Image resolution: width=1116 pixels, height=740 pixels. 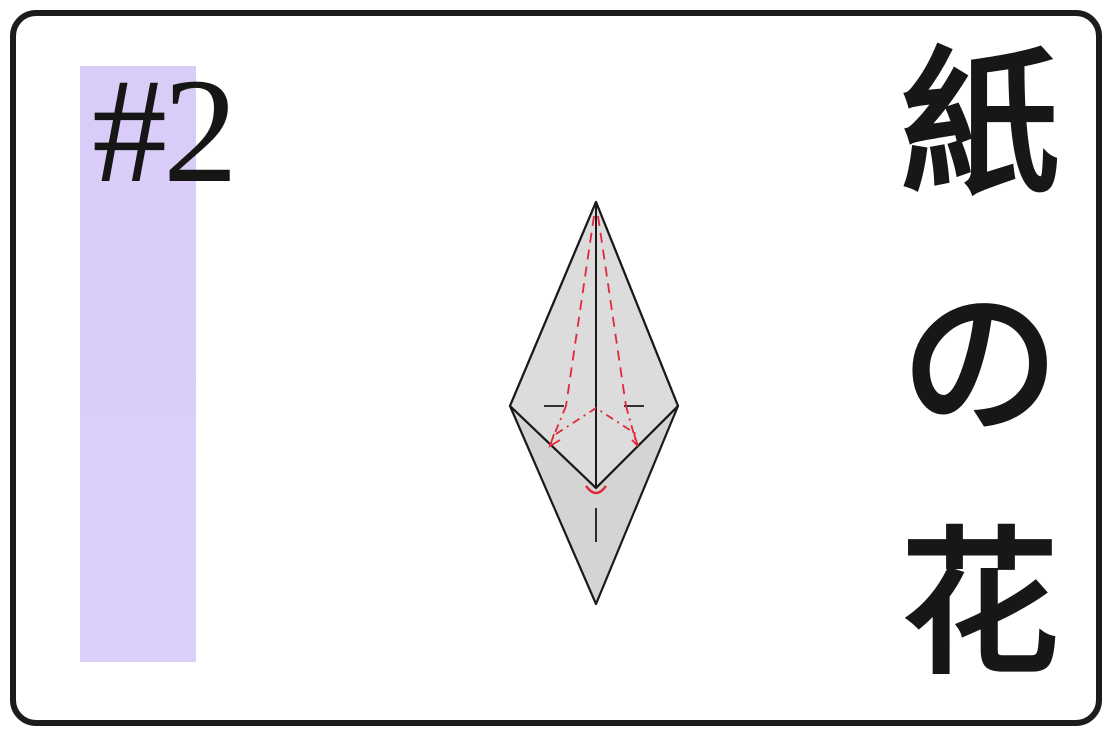 I want to click on red-guide-inner-left, so click(x=558, y=425).